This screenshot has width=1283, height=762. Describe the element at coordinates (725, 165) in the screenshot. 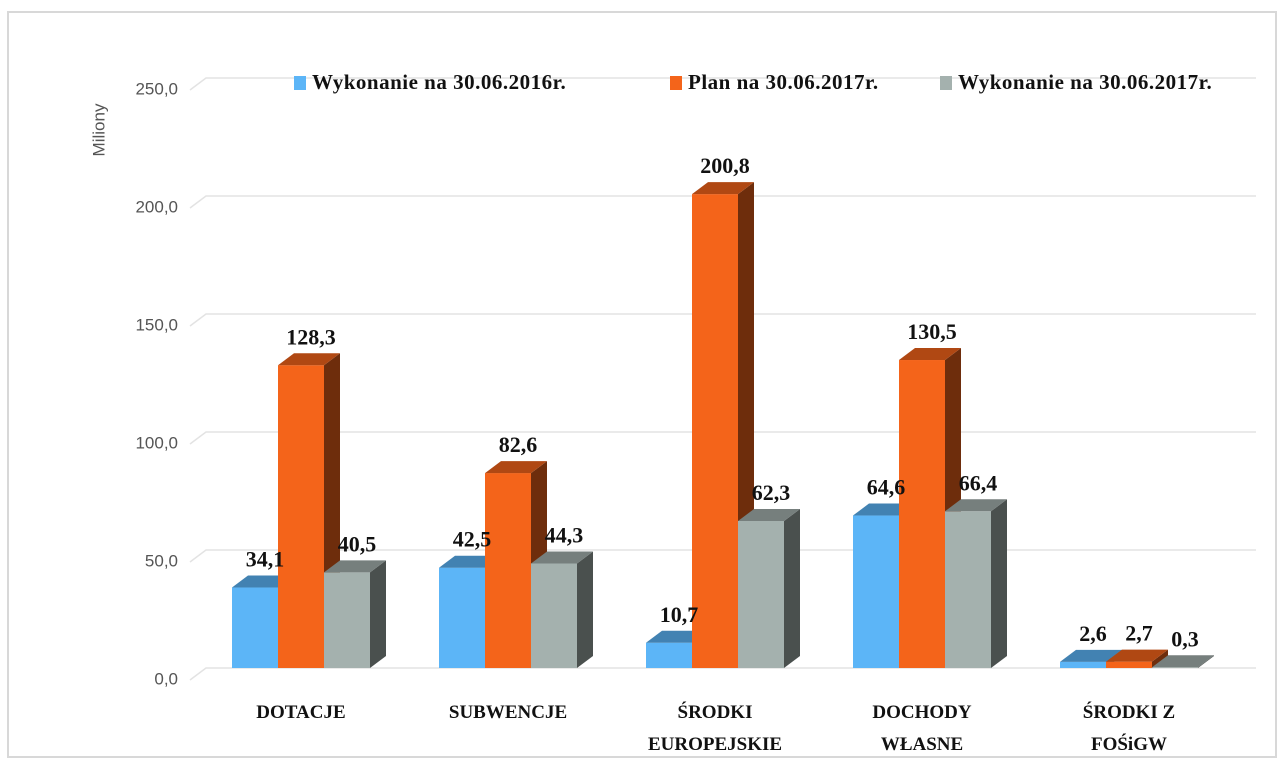

I see `data-label: 200,8` at that location.